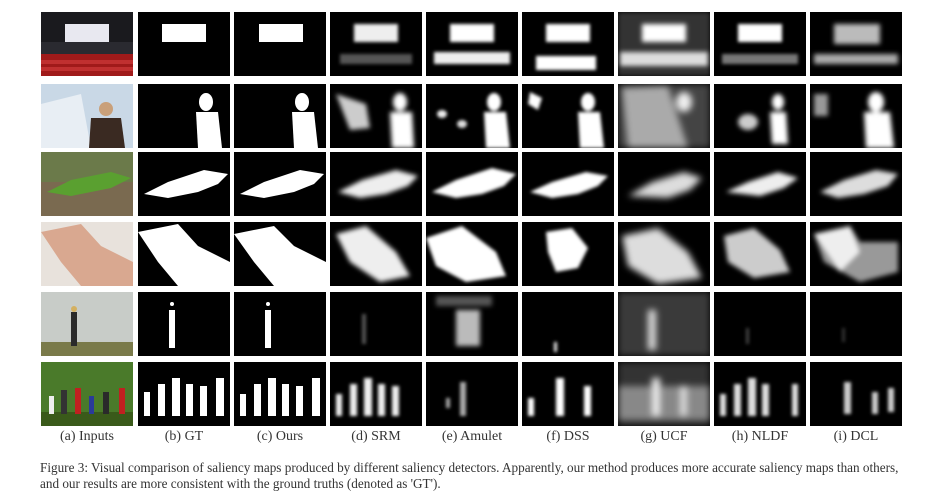 This screenshot has height=503, width=934. I want to click on ucf-map-cornfield-people, so click(664, 394).